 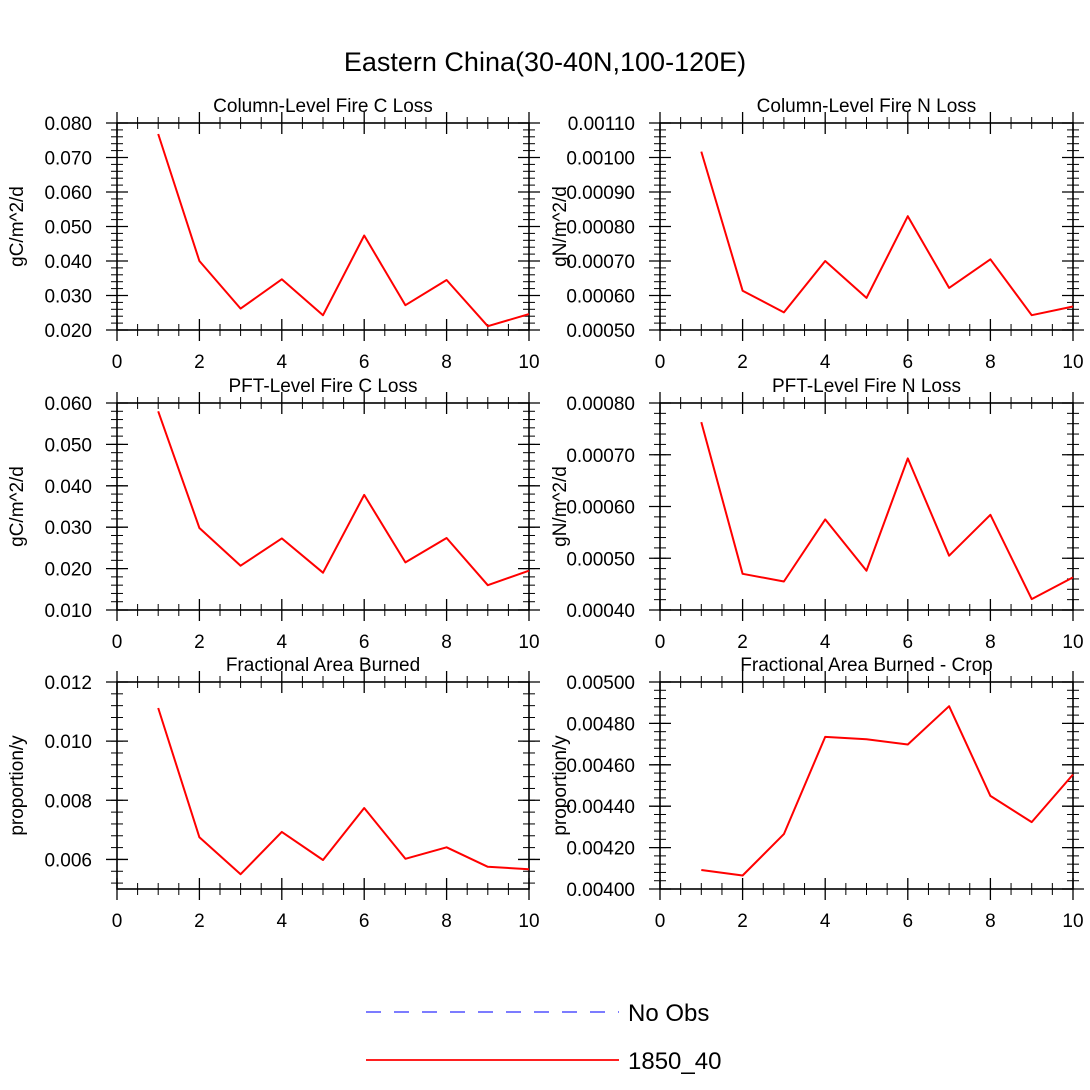 What do you see at coordinates (600, 611) in the screenshot?
I see `y-tick-label: 0.00040` at bounding box center [600, 611].